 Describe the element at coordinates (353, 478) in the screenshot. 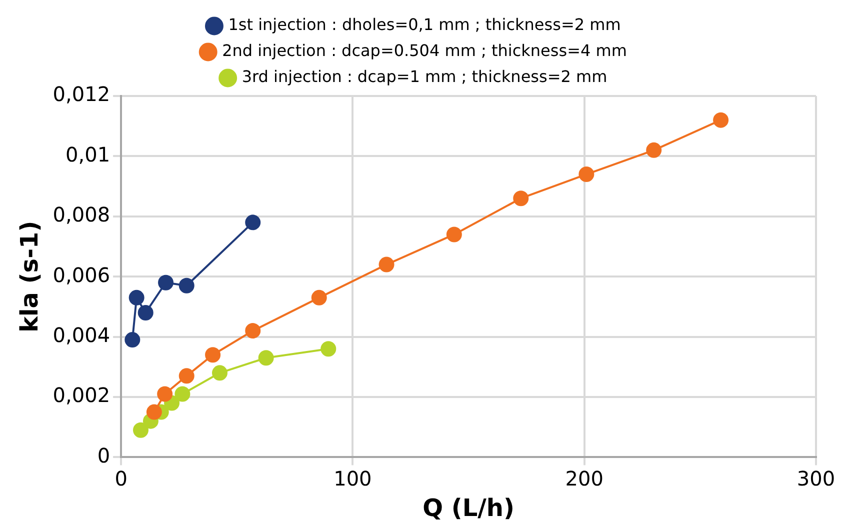

I see `x-tick-label: 100` at that location.